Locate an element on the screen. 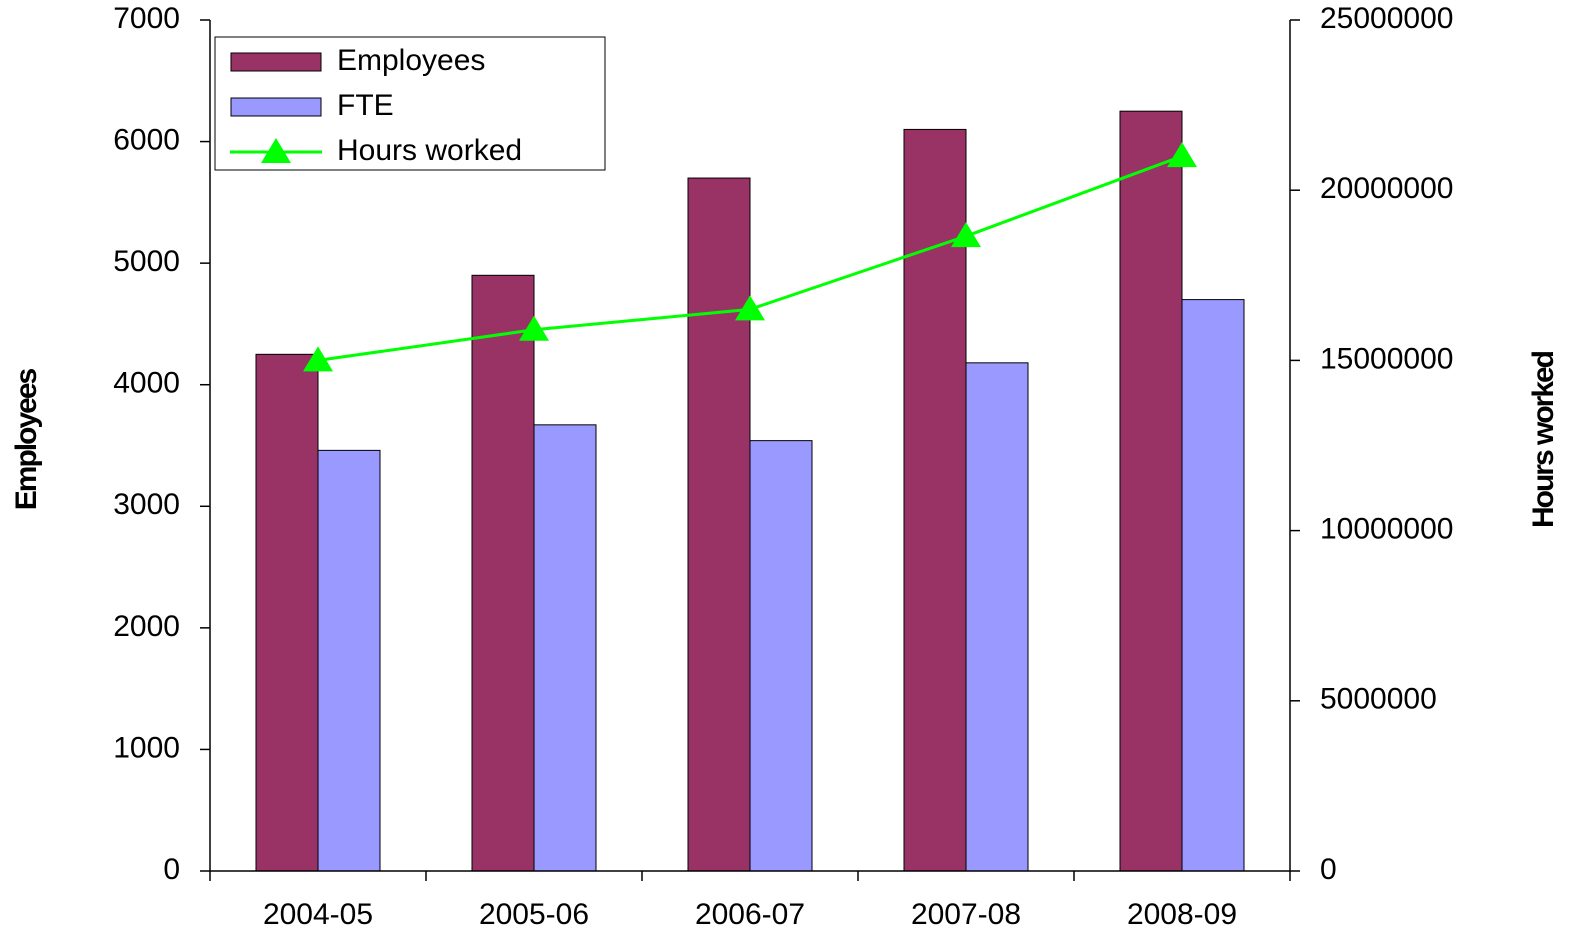  x-tick-label: 2006-07 is located at coordinates (750, 914).